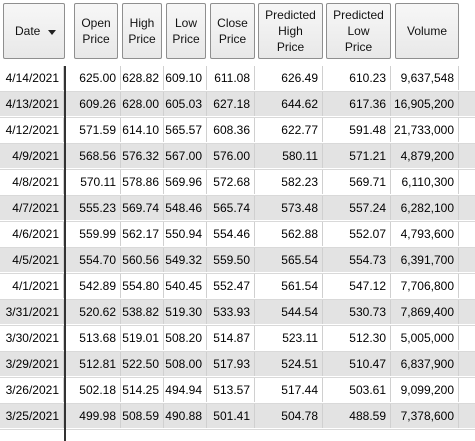 The image size is (475, 441). Describe the element at coordinates (142, 130) in the screenshot. I see `cell-high: 614.10` at that location.